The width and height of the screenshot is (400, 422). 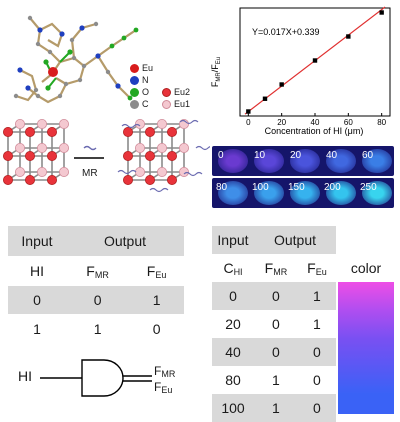 I want to click on table-row: 20 0 1, so click(x=274, y=324).